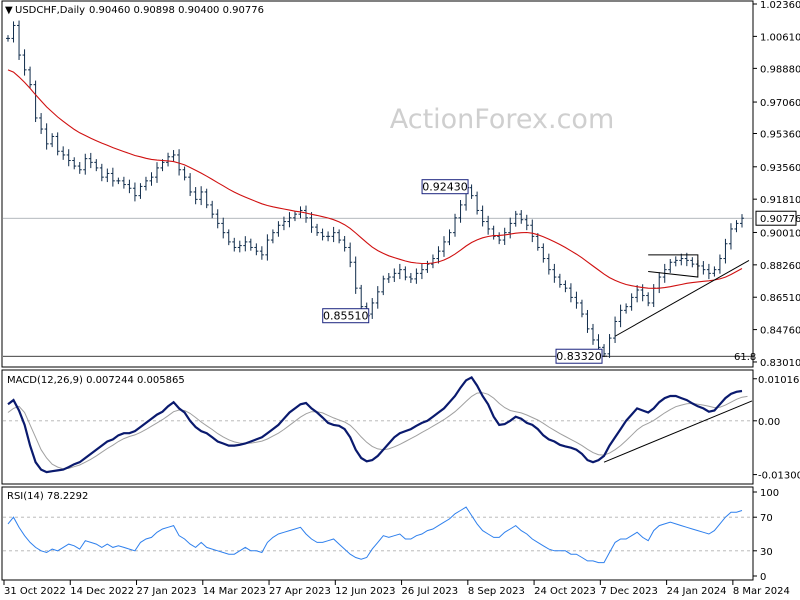 This screenshot has height=600, width=800. Describe the element at coordinates (780, 331) in the screenshot. I see `price-tick-label: 0.84760` at that location.